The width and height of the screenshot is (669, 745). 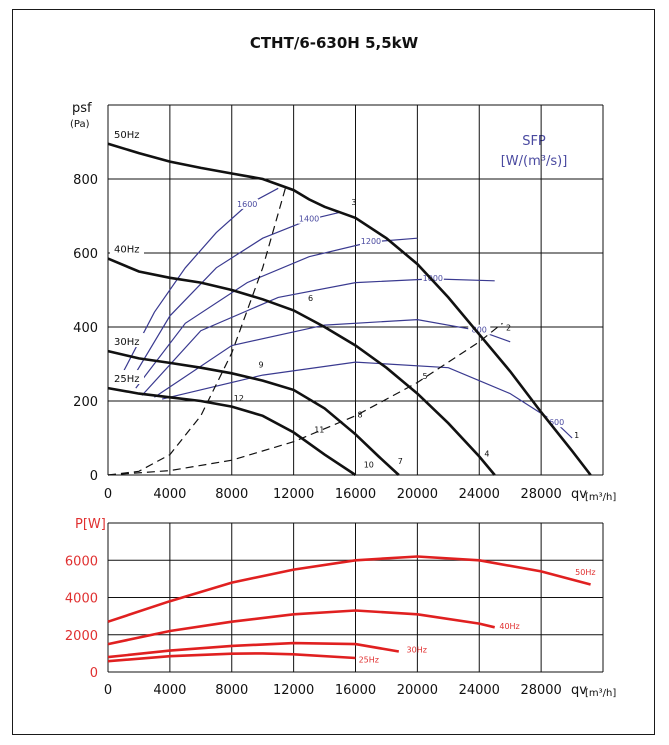 I want to click on upper-ylabel: psf, so click(x=82, y=108).